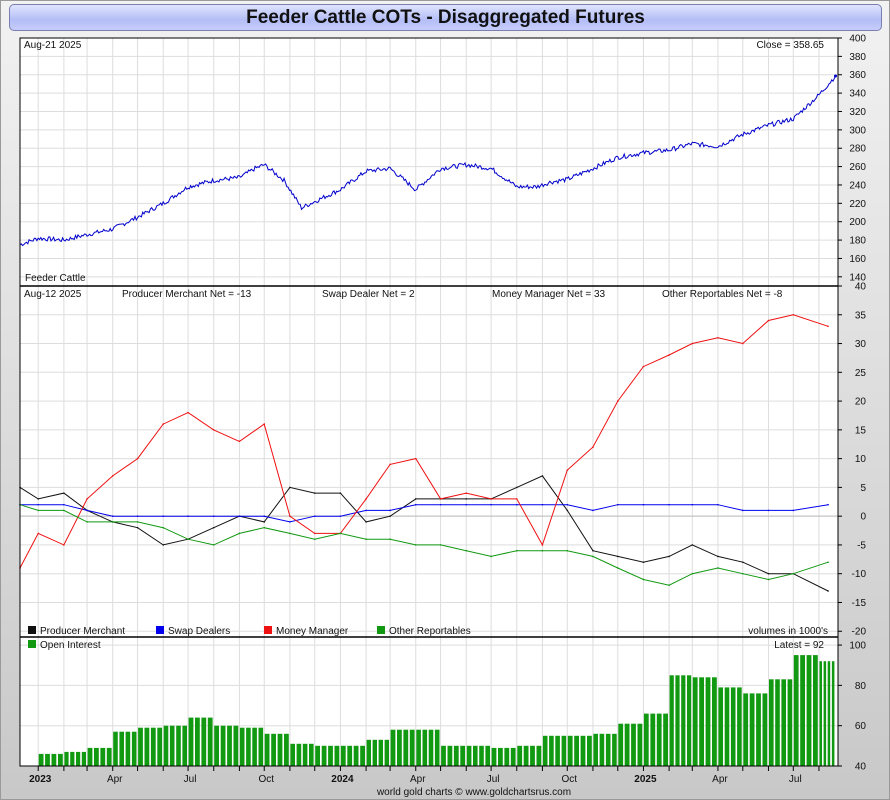  I want to click on legend-swatch-swap, so click(160, 630).